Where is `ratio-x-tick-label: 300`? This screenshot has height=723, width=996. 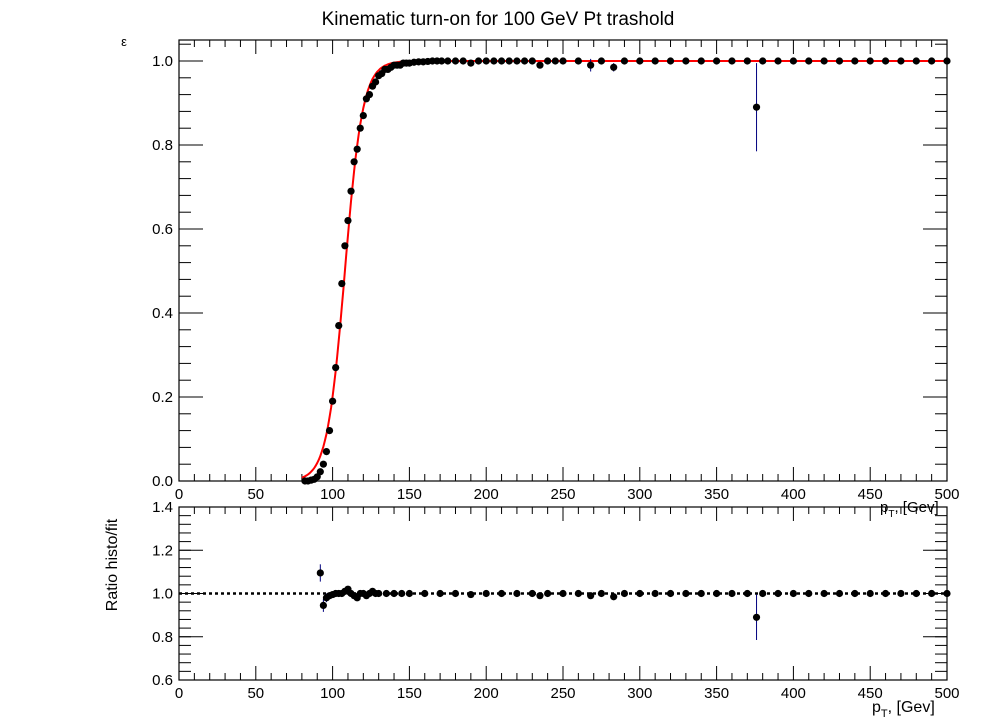 ratio-x-tick-label: 300 is located at coordinates (639, 693).